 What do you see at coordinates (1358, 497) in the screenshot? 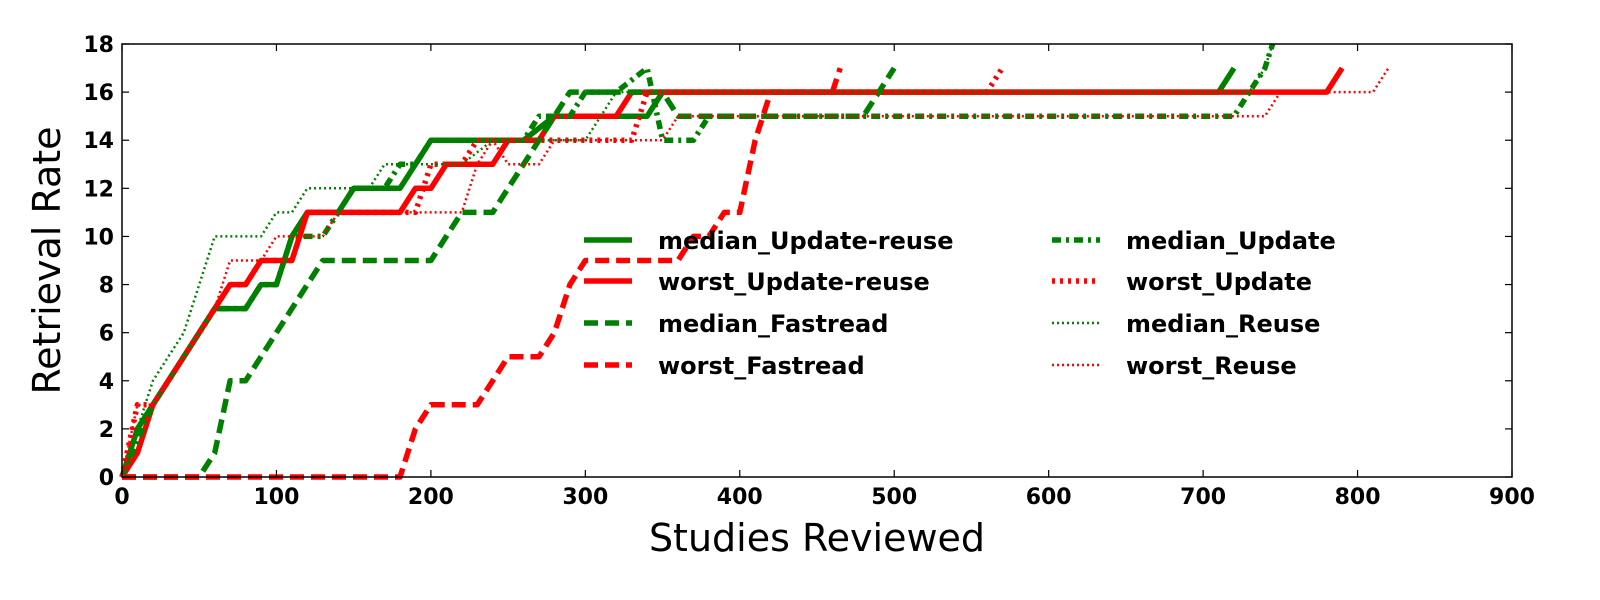
I see `x-tick-label: 800` at bounding box center [1358, 497].